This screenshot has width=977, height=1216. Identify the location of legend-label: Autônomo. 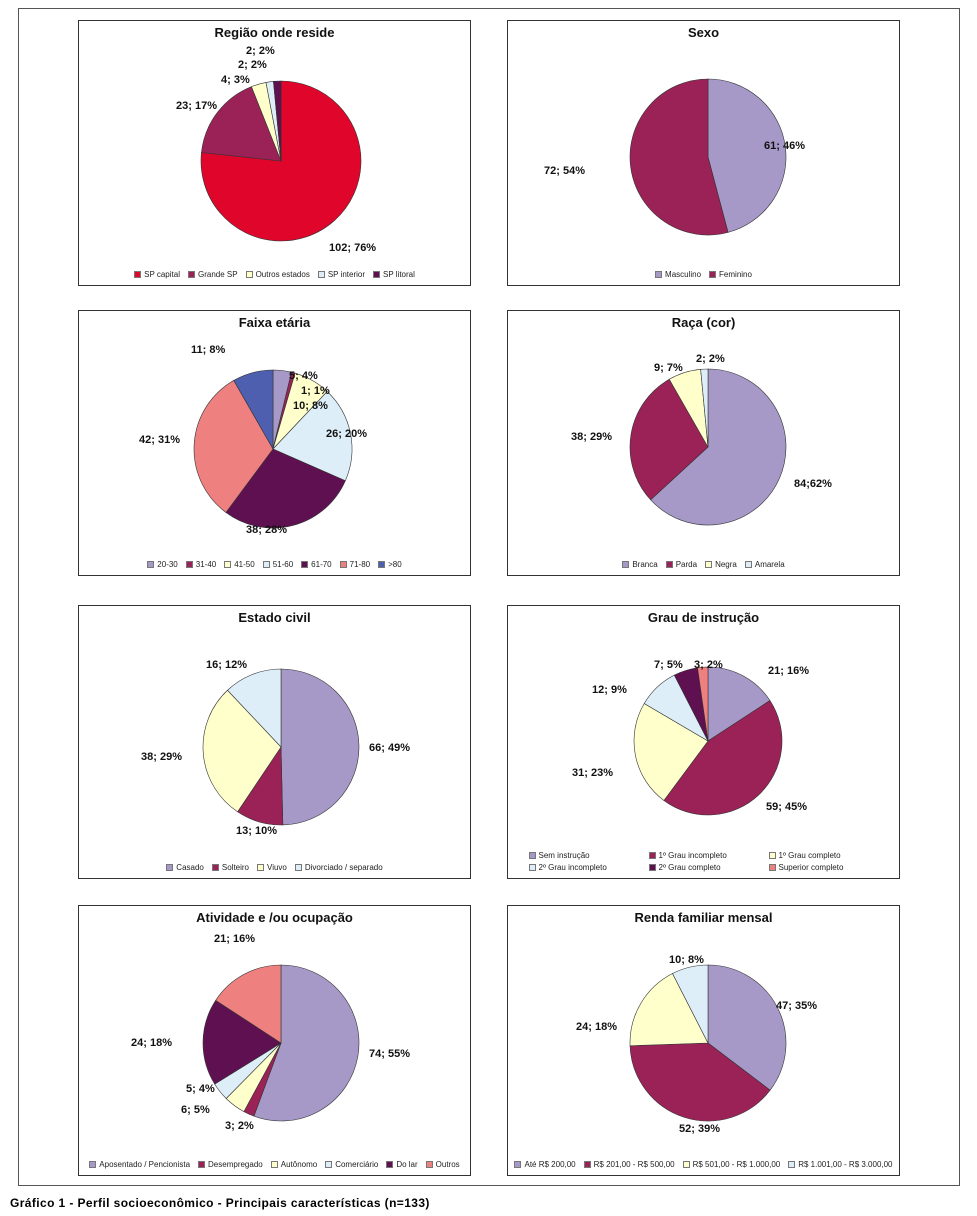
(299, 1164).